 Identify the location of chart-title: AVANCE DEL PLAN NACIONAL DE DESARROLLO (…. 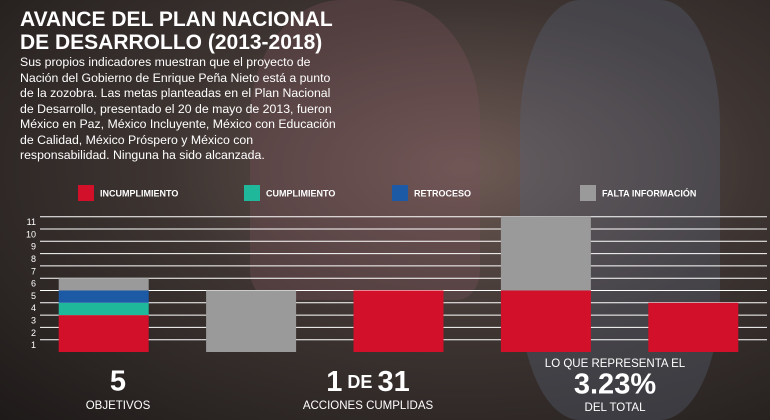
(176, 31).